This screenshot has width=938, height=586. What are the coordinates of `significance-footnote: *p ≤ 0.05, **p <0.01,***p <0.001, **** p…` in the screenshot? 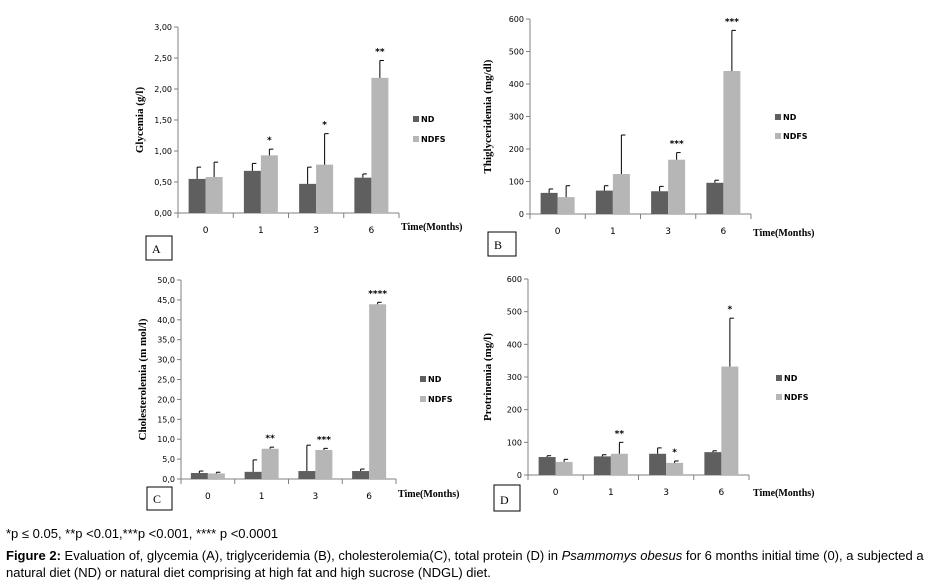 It's located at (142, 533).